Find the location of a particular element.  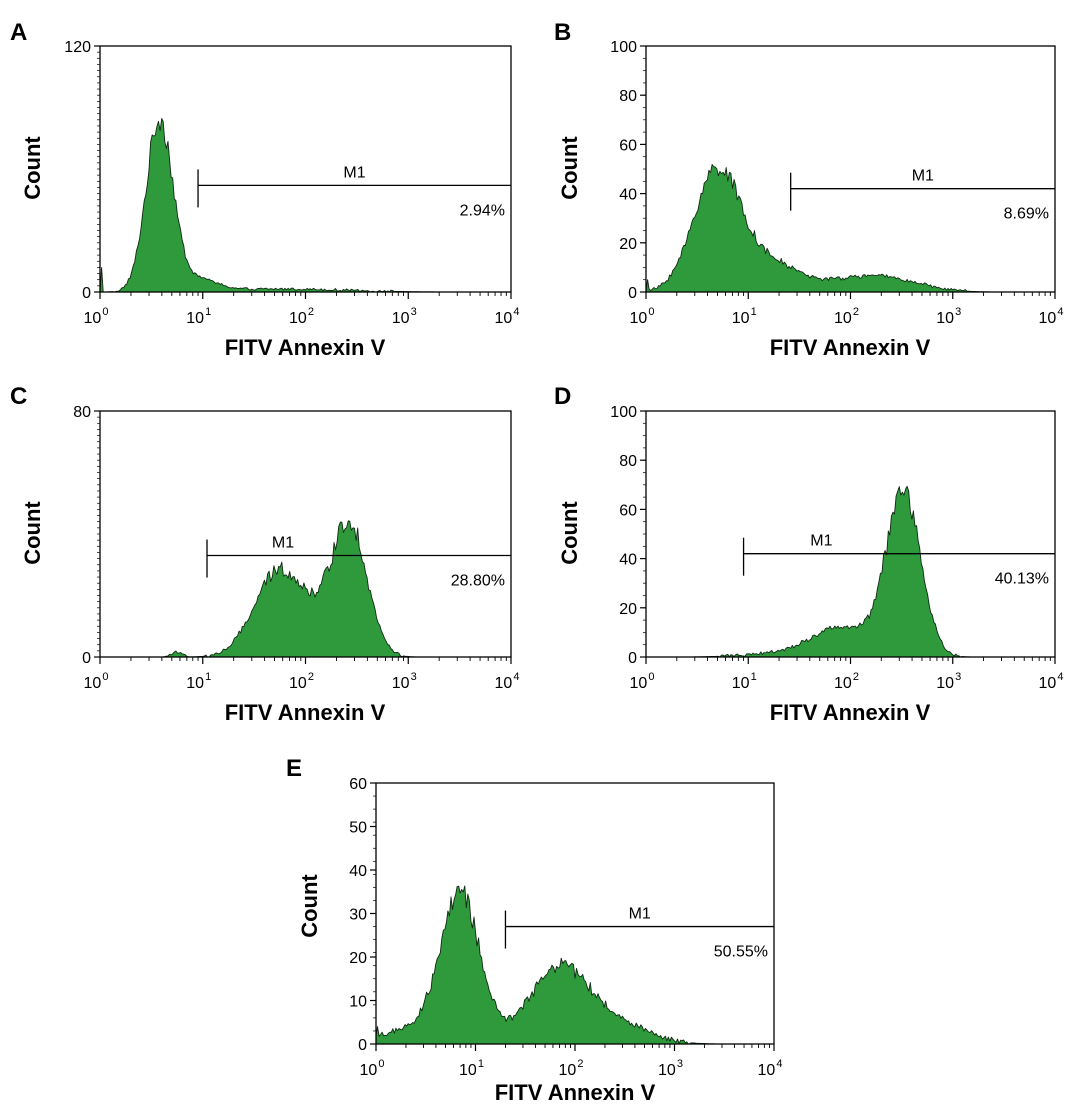

panel-c-x-tick-label: 10³ is located at coordinates (404, 681).